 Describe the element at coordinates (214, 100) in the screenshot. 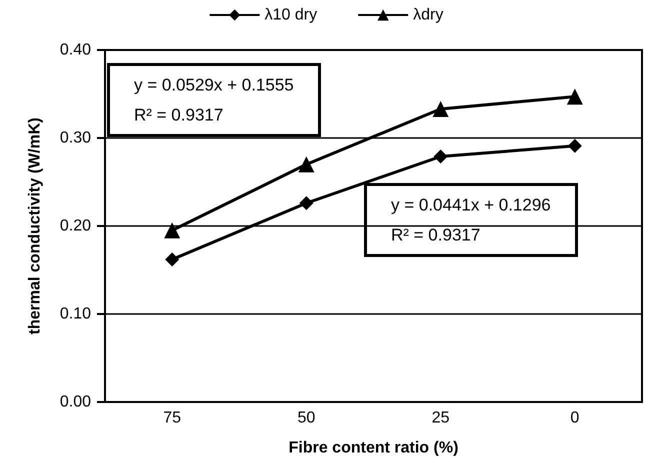

I see `annotation: y = 0.0529x + 0.1555 R² = 0.9317` at that location.